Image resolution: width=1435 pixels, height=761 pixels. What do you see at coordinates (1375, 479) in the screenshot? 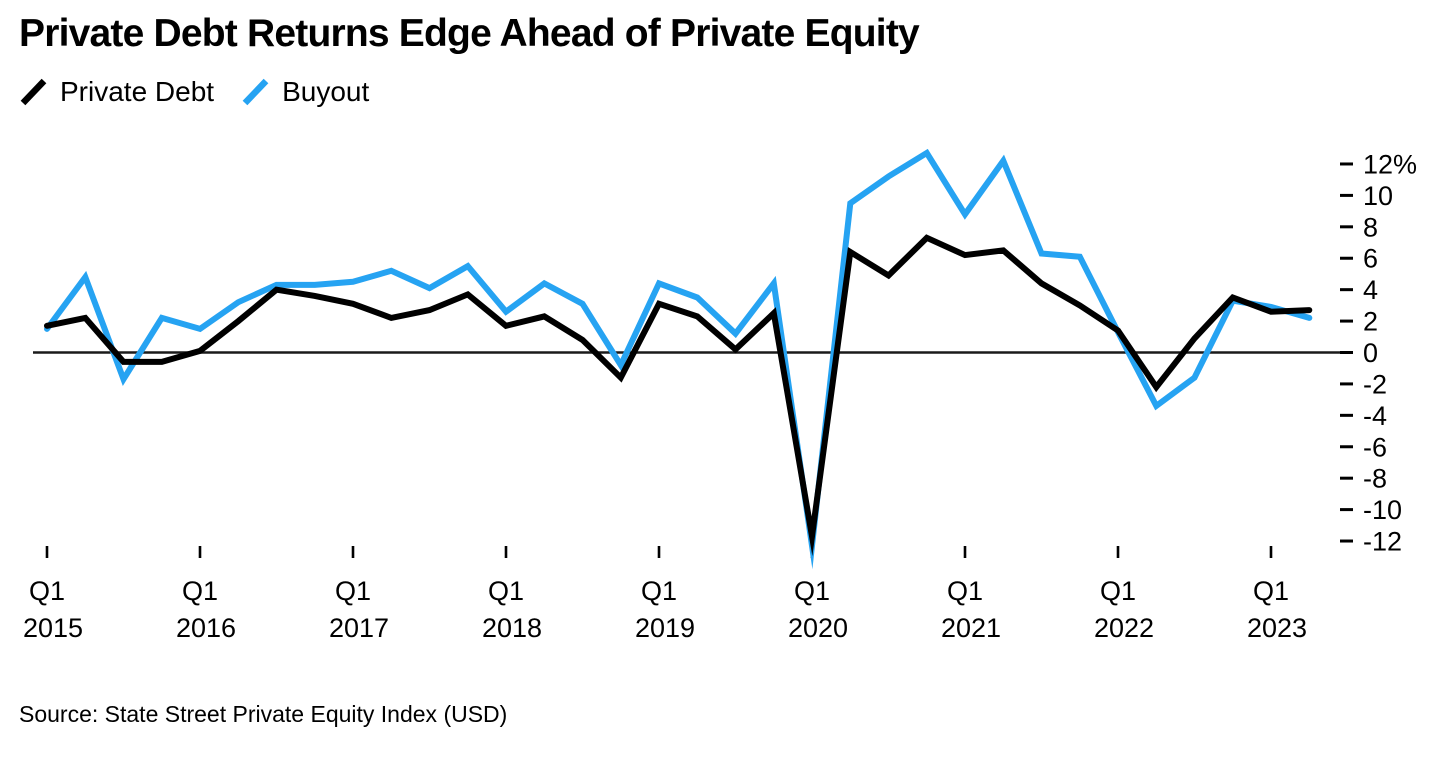
I see `y-tick-label: -8` at bounding box center [1375, 479].